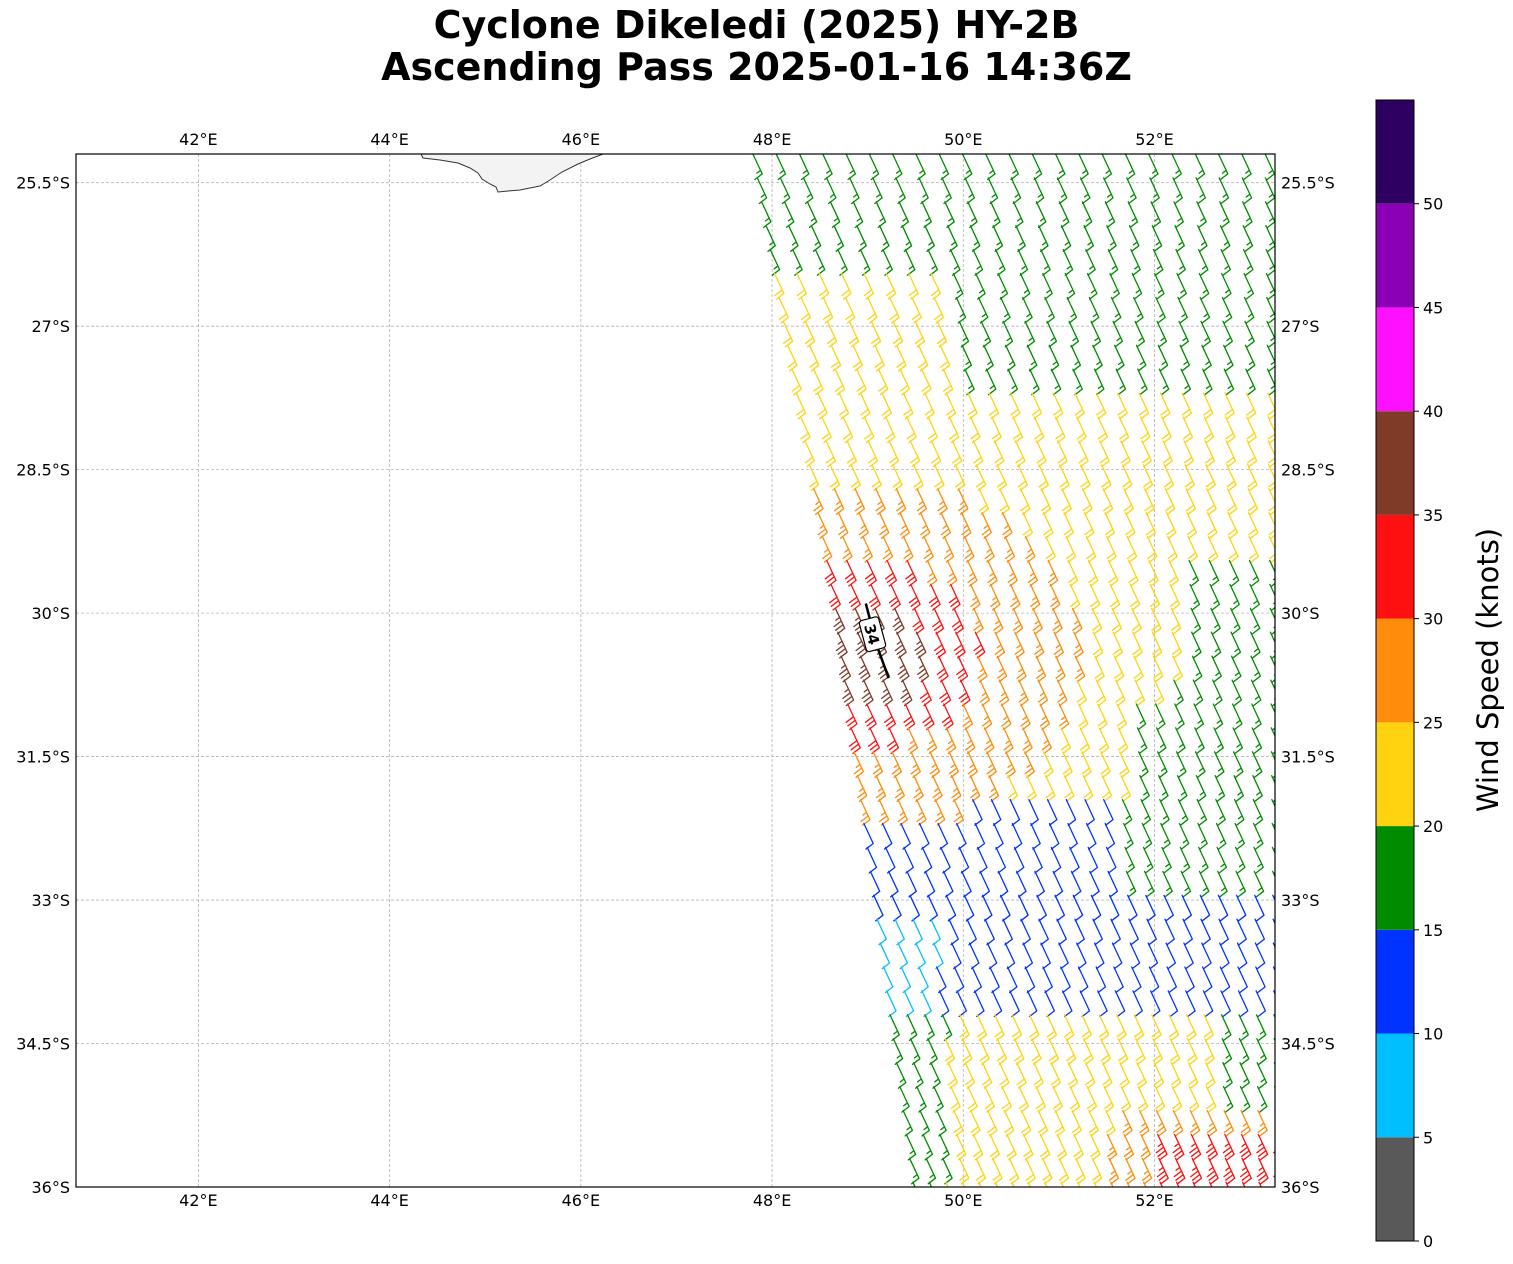 The image size is (1513, 1264). What do you see at coordinates (50, 326) in the screenshot?
I see `lat-tick-label-left: 27°S` at bounding box center [50, 326].